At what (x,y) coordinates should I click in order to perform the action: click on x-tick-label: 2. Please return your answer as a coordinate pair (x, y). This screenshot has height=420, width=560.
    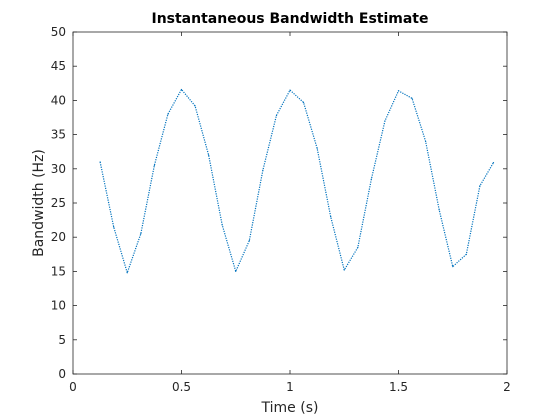
    Looking at the image, I should click on (507, 387).